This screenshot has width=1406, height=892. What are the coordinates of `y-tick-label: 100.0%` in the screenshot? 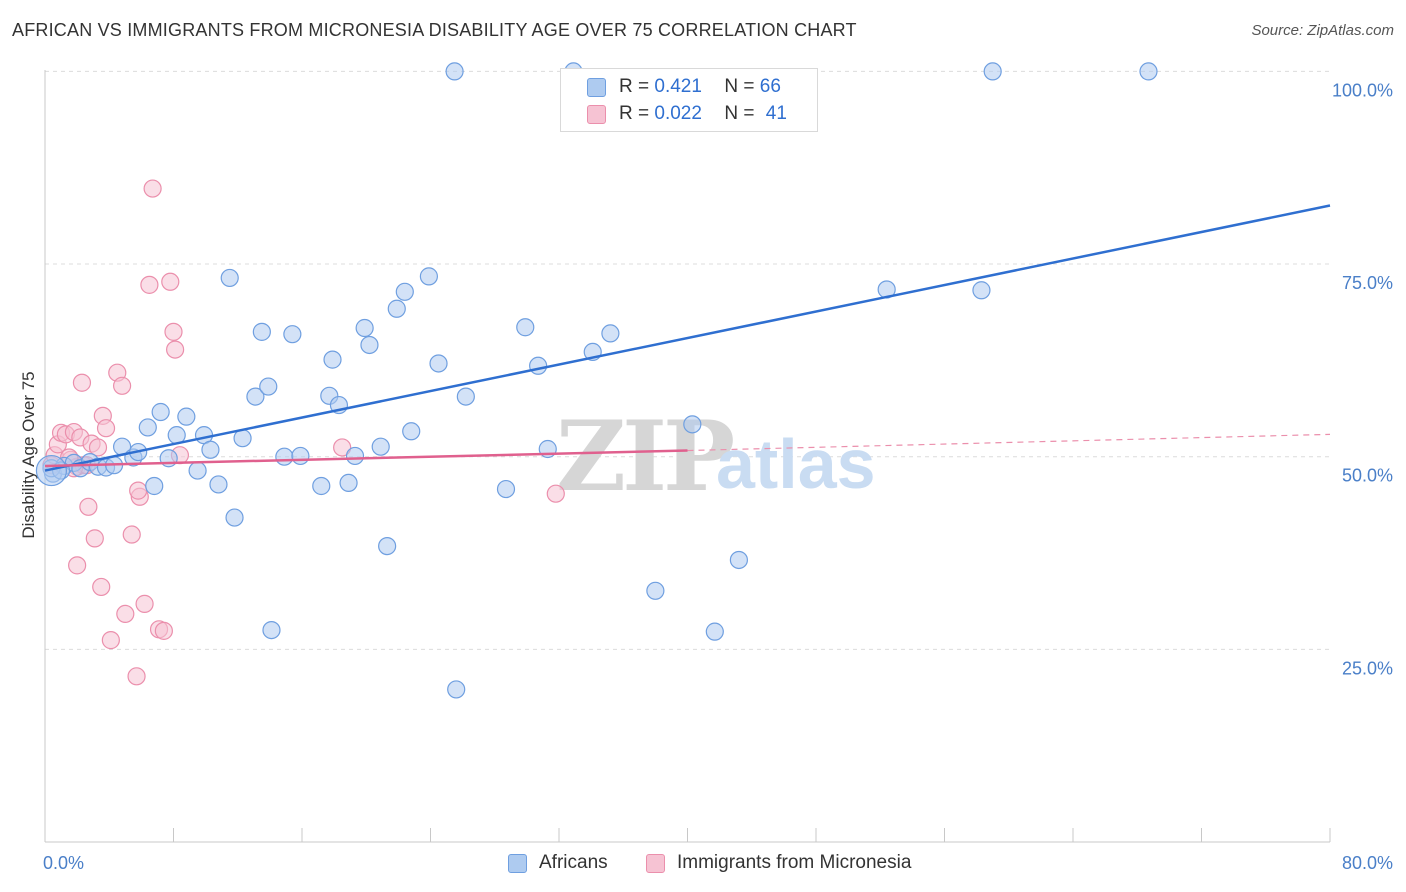 It's located at (1362, 90).